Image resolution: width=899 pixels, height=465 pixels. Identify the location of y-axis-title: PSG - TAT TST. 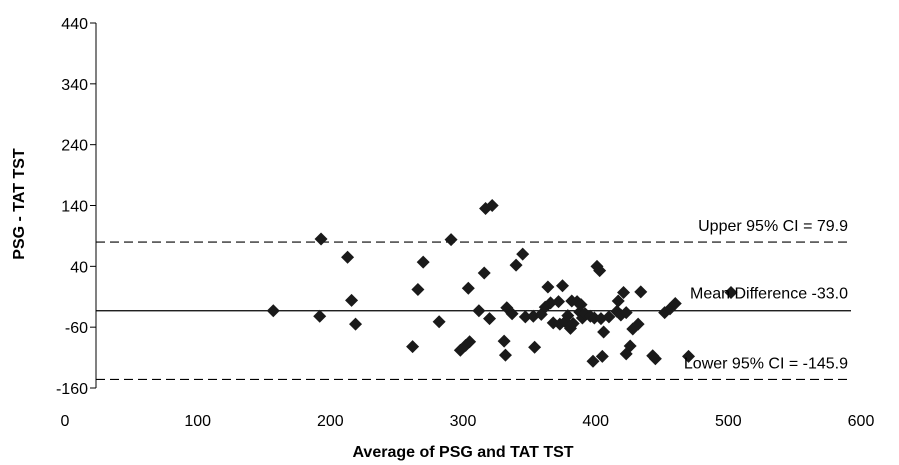
(19, 204).